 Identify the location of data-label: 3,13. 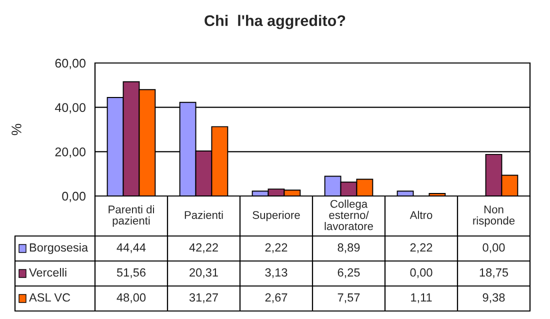
(276, 273).